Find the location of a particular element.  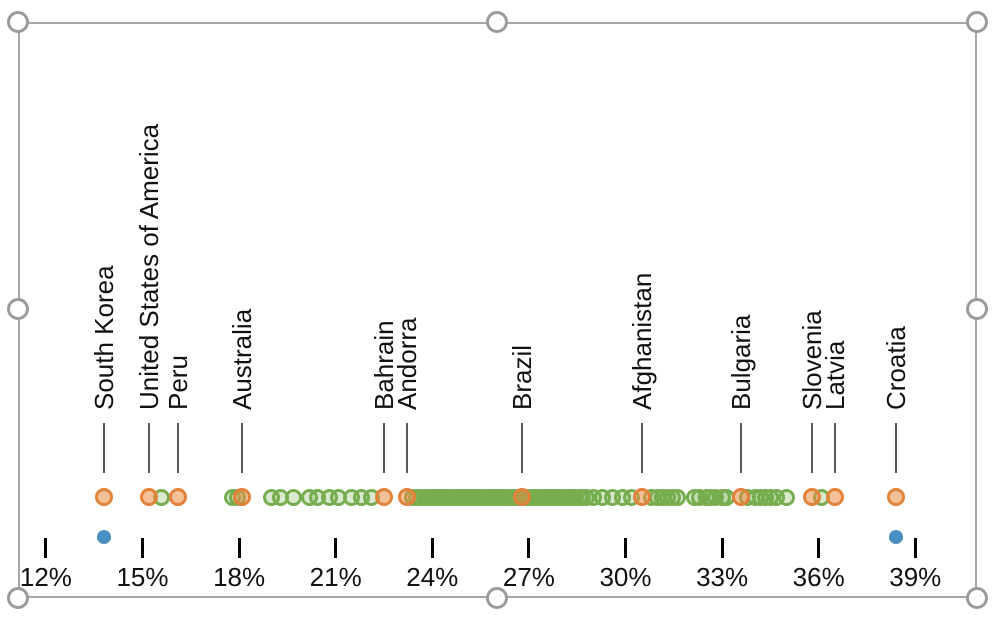

country-label-text: South Korea is located at coordinates (103, 337).